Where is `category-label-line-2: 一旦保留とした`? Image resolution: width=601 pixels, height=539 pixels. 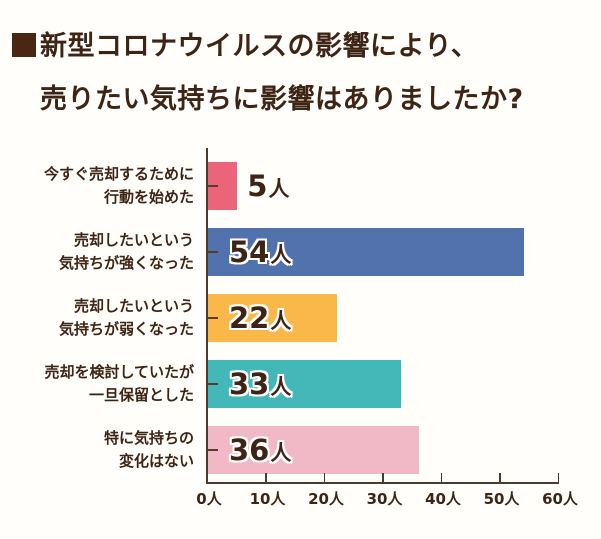 category-label-line-2: 一旦保留とした is located at coordinates (141, 395).